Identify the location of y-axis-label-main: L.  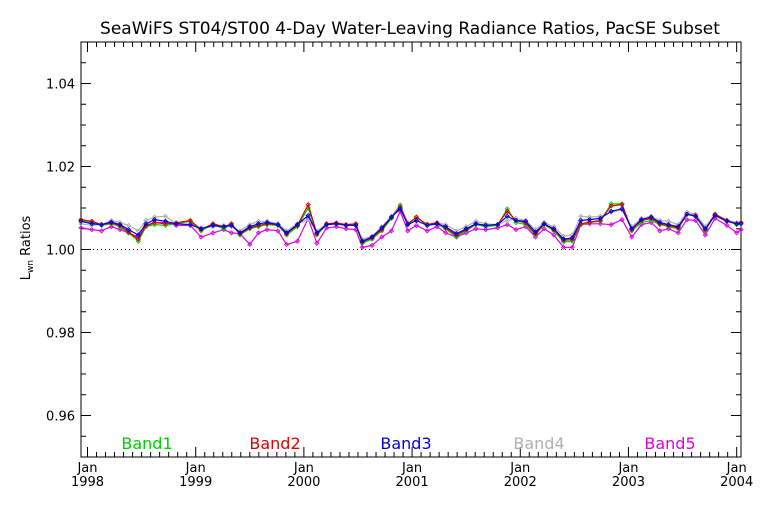
(26, 276).